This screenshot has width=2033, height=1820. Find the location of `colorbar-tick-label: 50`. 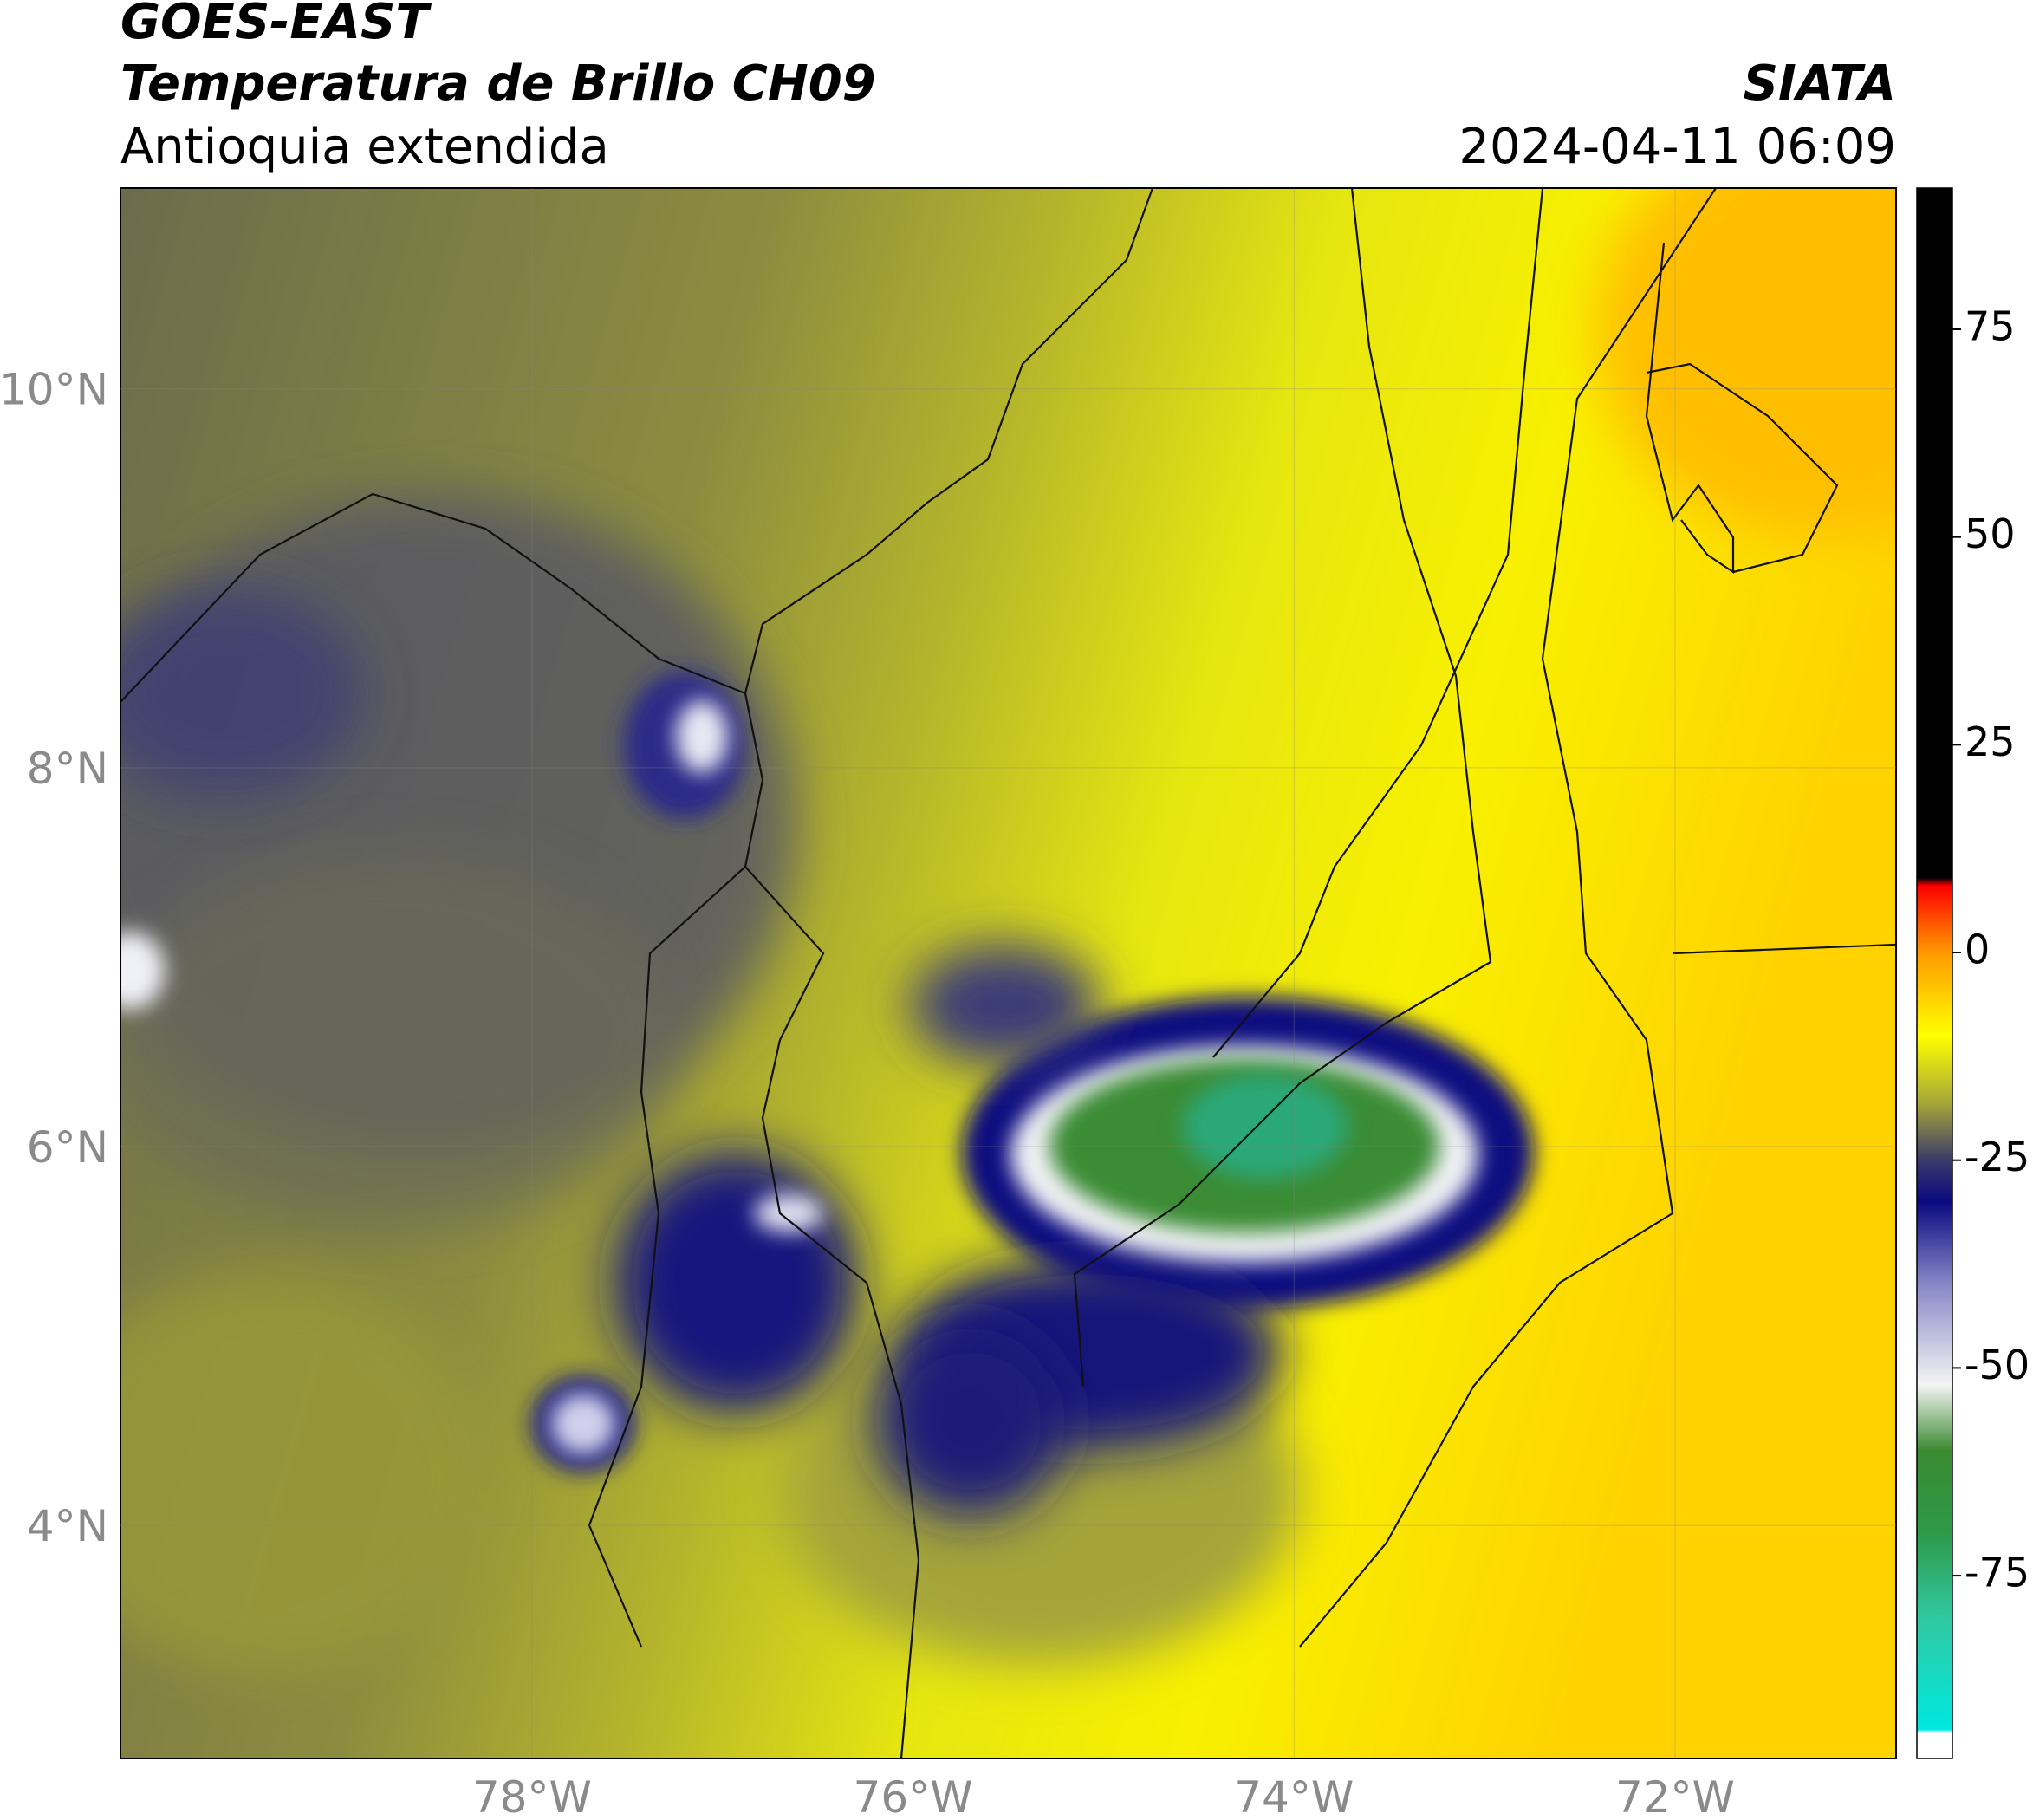

colorbar-tick-label: 50 is located at coordinates (1990, 533).